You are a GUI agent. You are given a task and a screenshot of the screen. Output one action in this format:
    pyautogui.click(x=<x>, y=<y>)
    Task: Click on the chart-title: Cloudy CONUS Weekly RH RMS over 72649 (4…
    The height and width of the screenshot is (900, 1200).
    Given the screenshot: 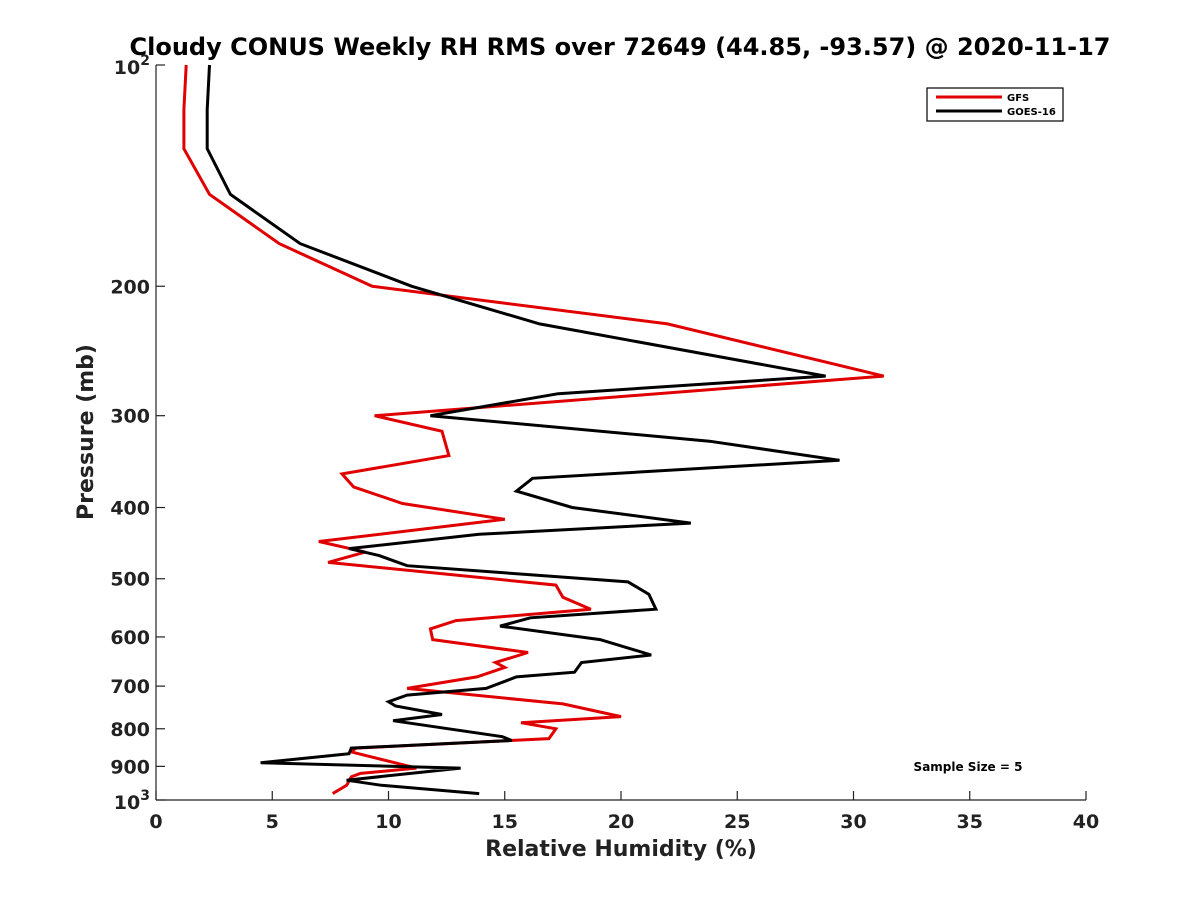 What is the action you would take?
    pyautogui.click(x=620, y=47)
    